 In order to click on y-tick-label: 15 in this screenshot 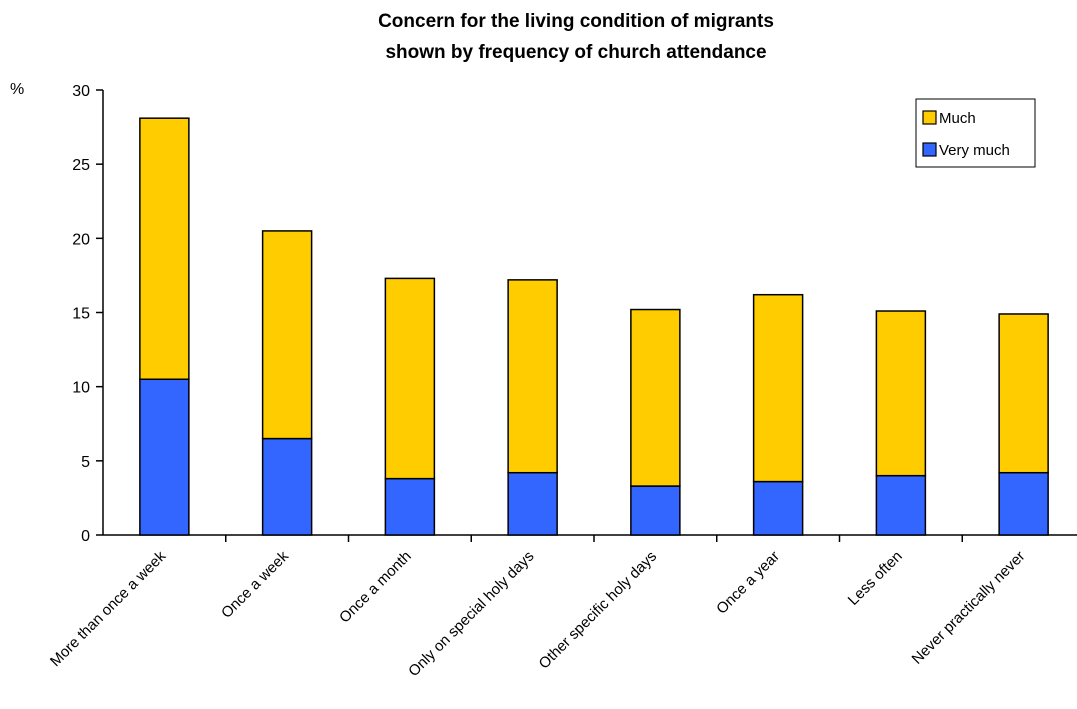, I will do `click(81, 314)`.